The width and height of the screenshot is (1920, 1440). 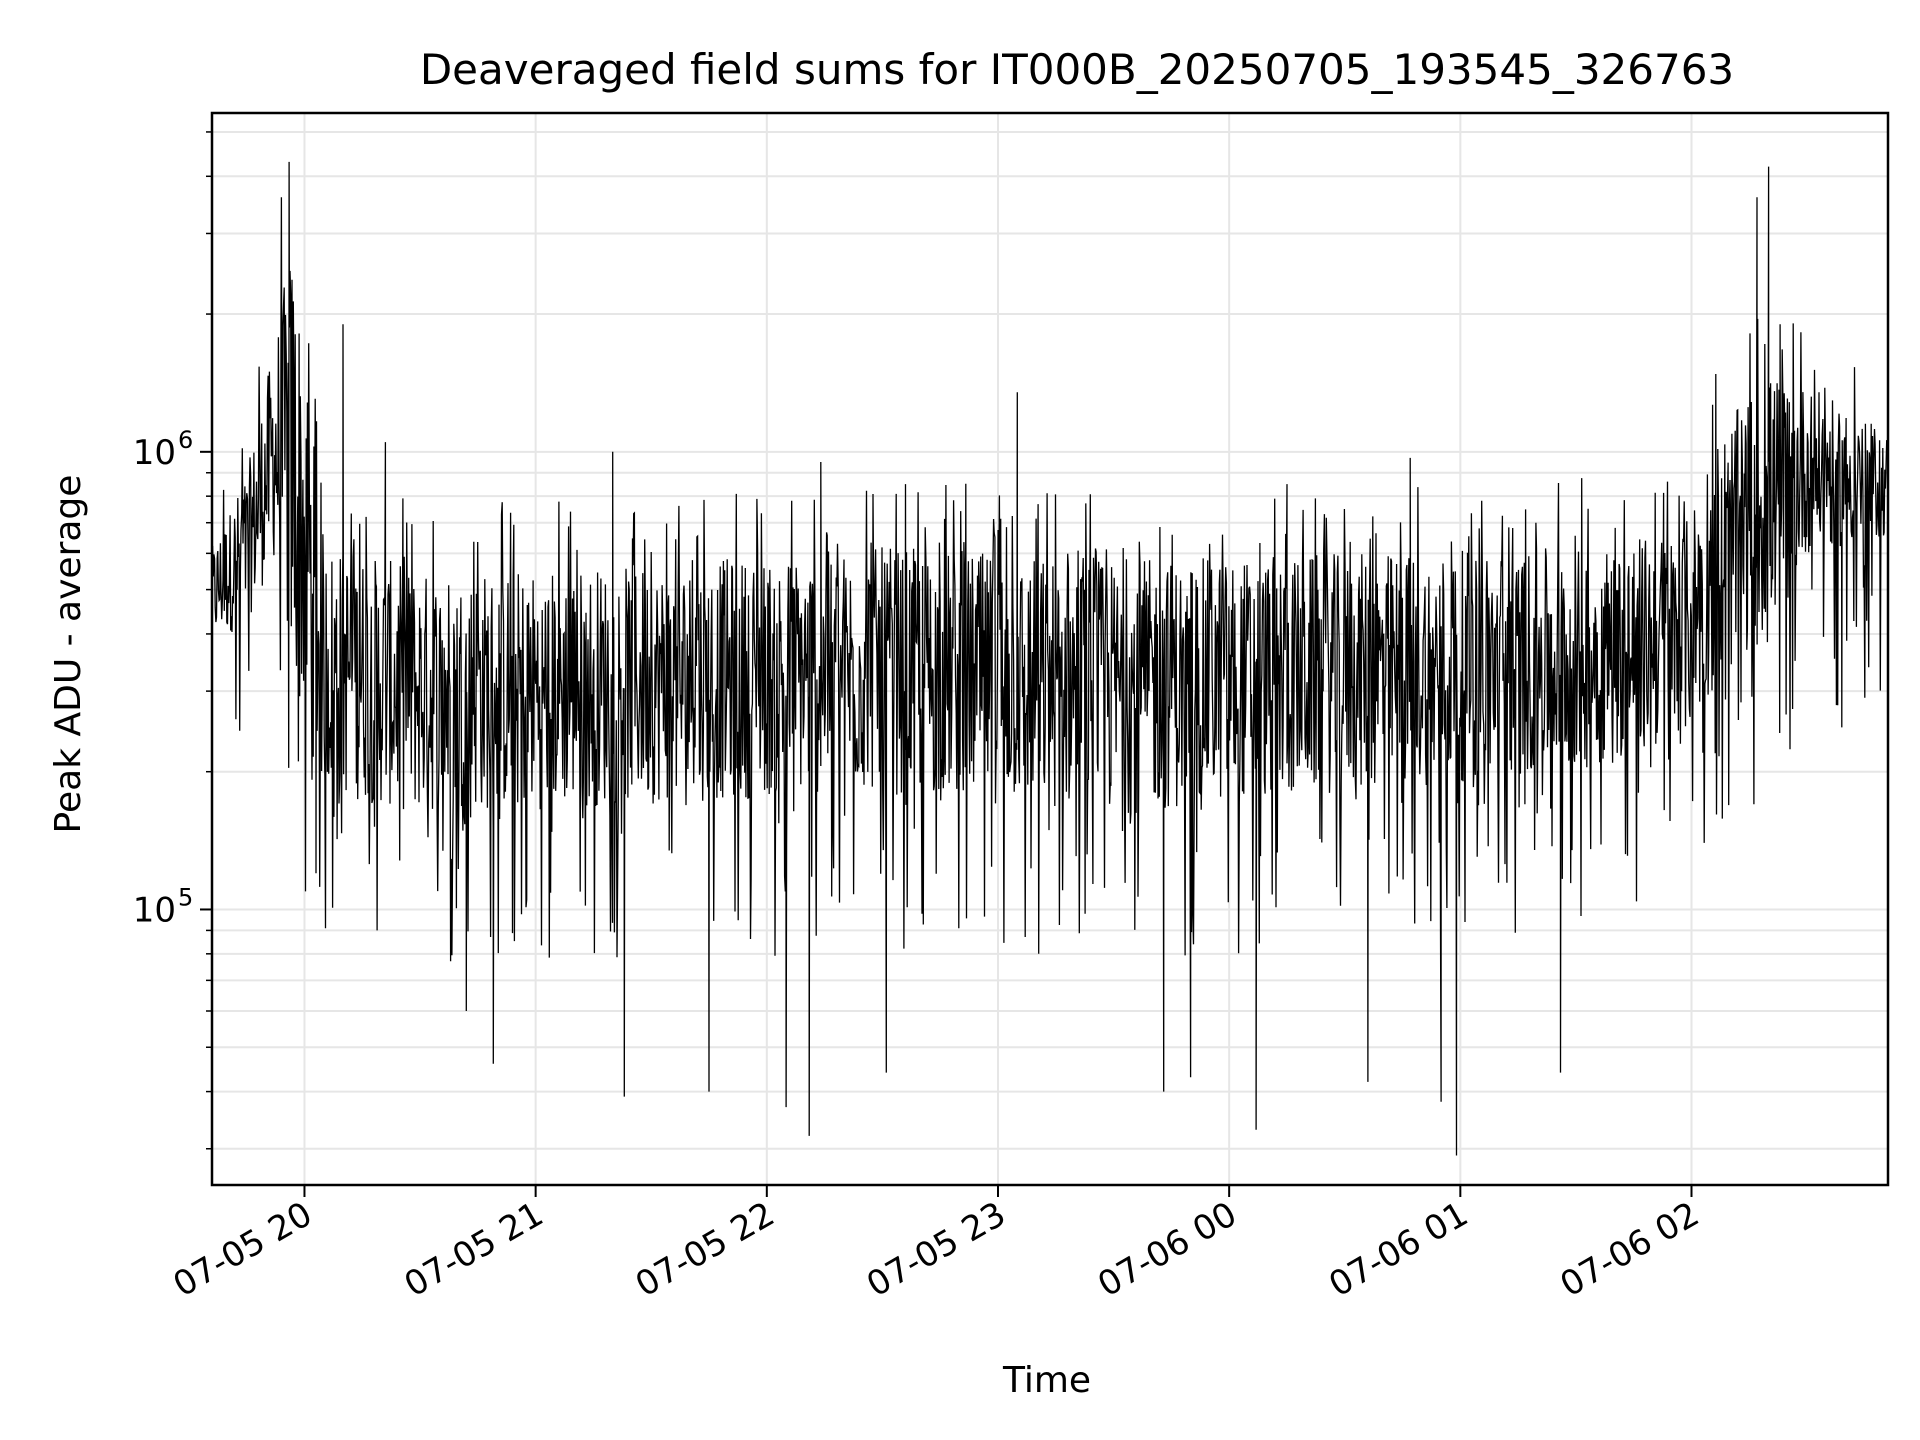 What do you see at coordinates (1630, 1249) in the screenshot?
I see `x-tick-label: 07-06 02` at bounding box center [1630, 1249].